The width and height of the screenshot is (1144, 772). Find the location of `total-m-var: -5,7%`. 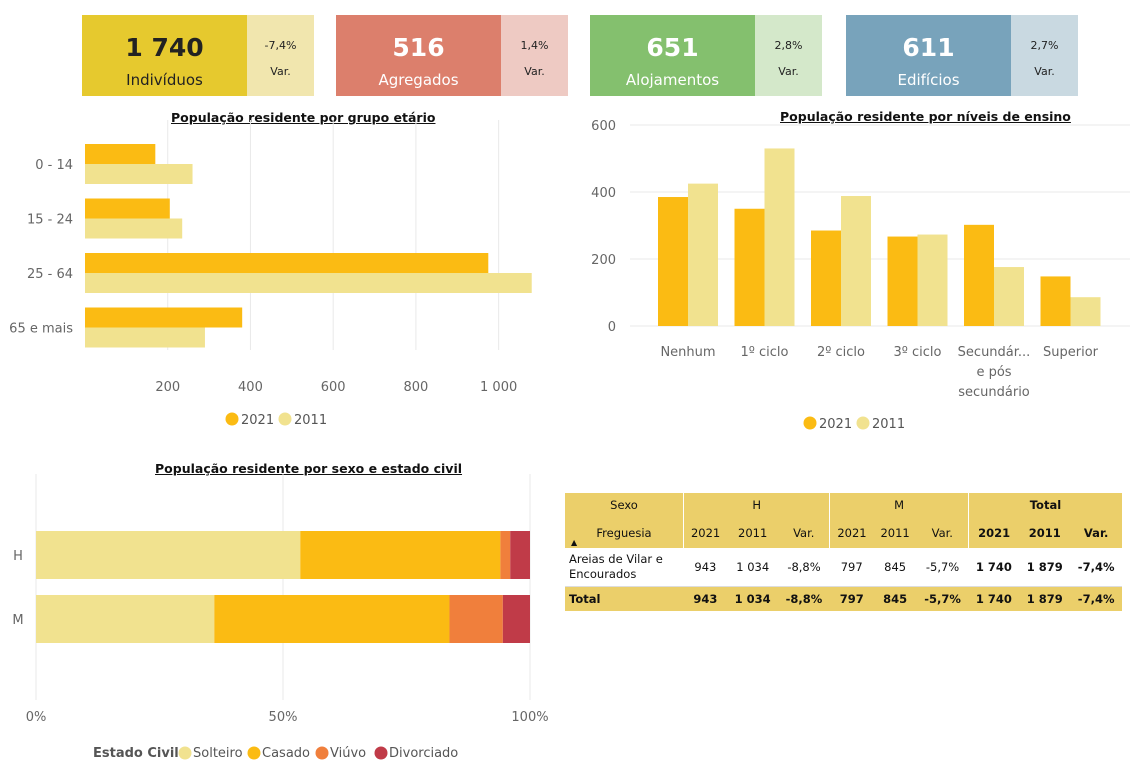

total-m-var: -5,7% is located at coordinates (942, 598).